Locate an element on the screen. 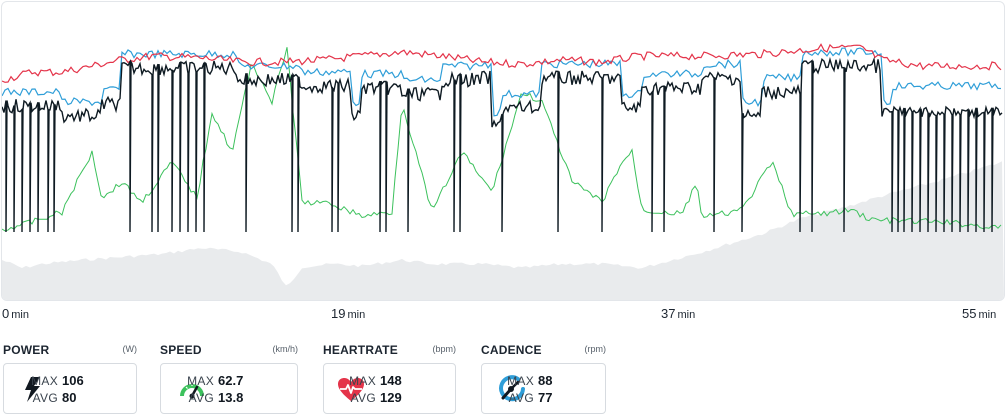  cadence-icon is located at coordinates (512, 388).